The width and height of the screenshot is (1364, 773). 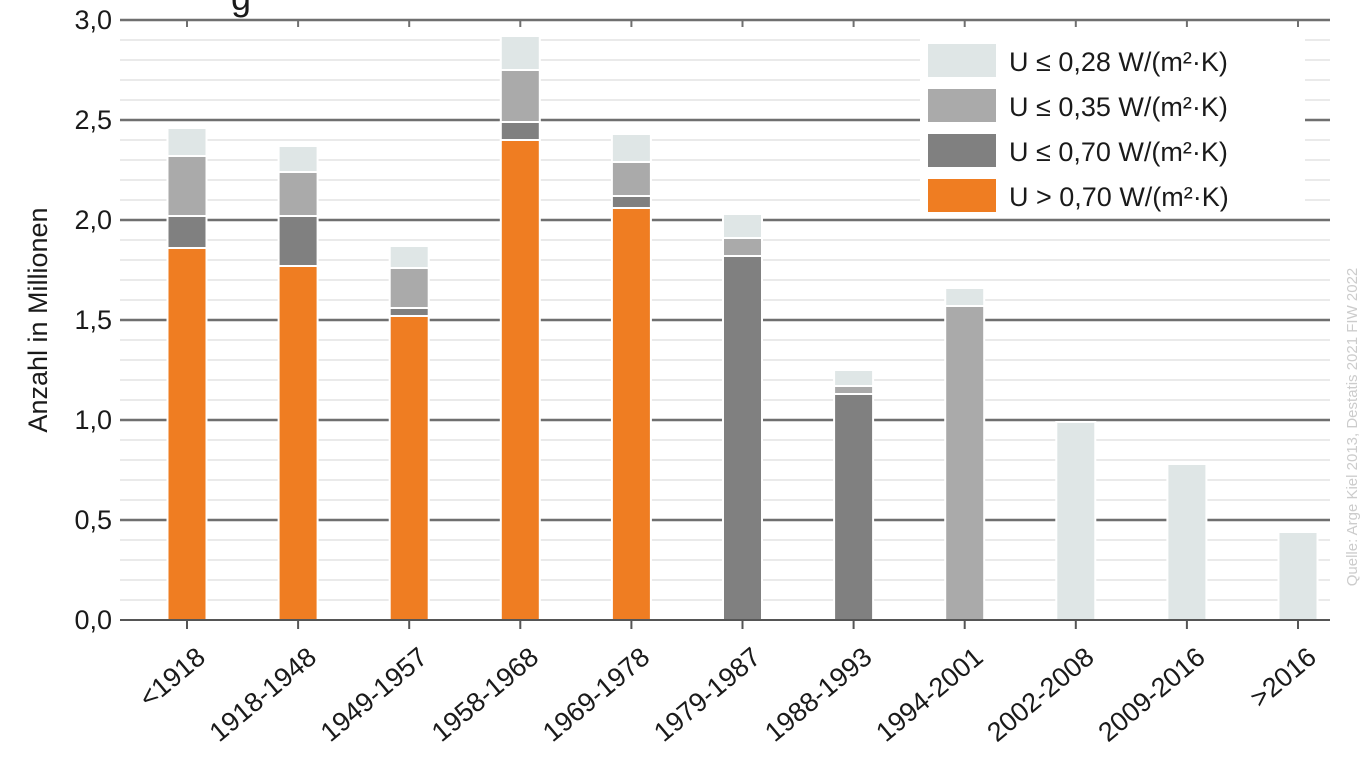 I want to click on y-tick-label: 3,0, so click(x=93, y=20).